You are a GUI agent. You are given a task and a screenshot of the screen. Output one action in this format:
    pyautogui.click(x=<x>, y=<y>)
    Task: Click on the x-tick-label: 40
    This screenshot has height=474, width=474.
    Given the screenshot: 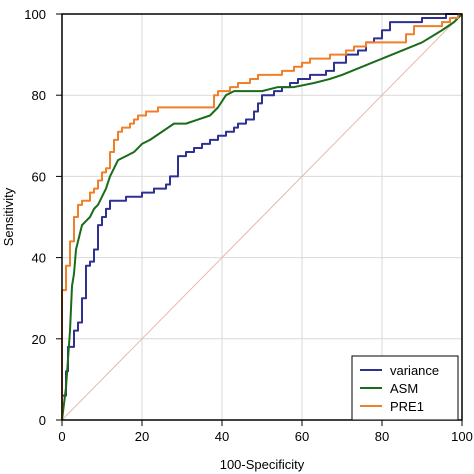 What is the action you would take?
    pyautogui.click(x=222, y=436)
    